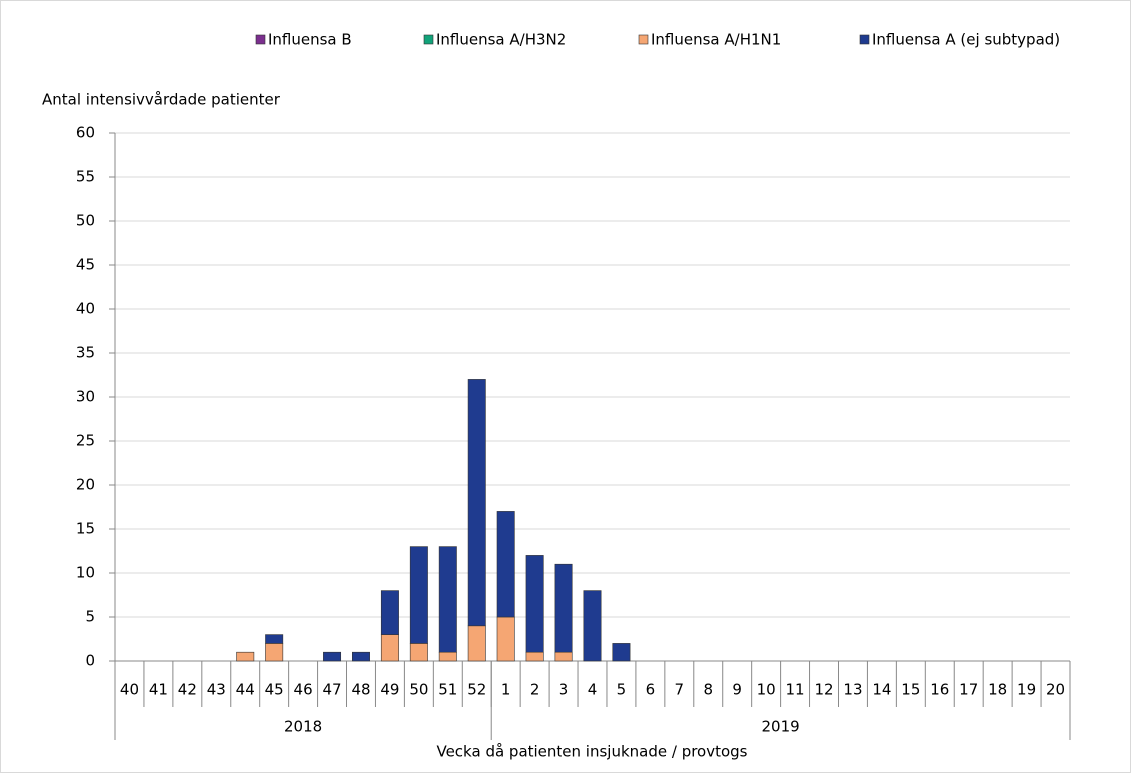 The height and width of the screenshot is (773, 1131). Describe the element at coordinates (447, 690) in the screenshot. I see `x-tick-label: 51` at that location.